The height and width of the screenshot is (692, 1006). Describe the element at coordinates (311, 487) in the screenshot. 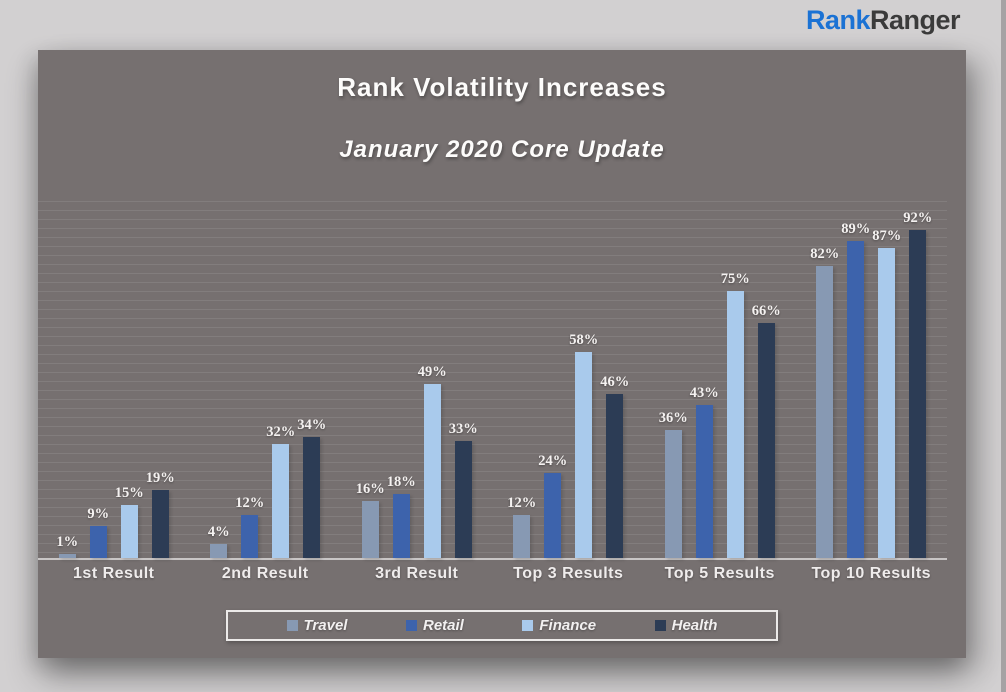

I see `bar-health: 34%` at that location.